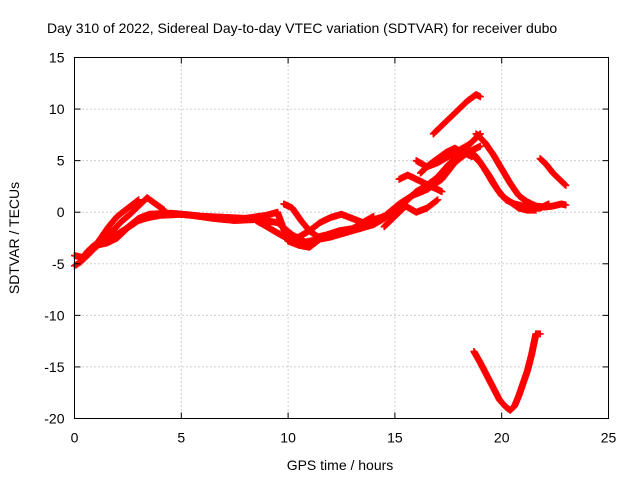  I want to click on x-tick-label: 20, so click(502, 438).